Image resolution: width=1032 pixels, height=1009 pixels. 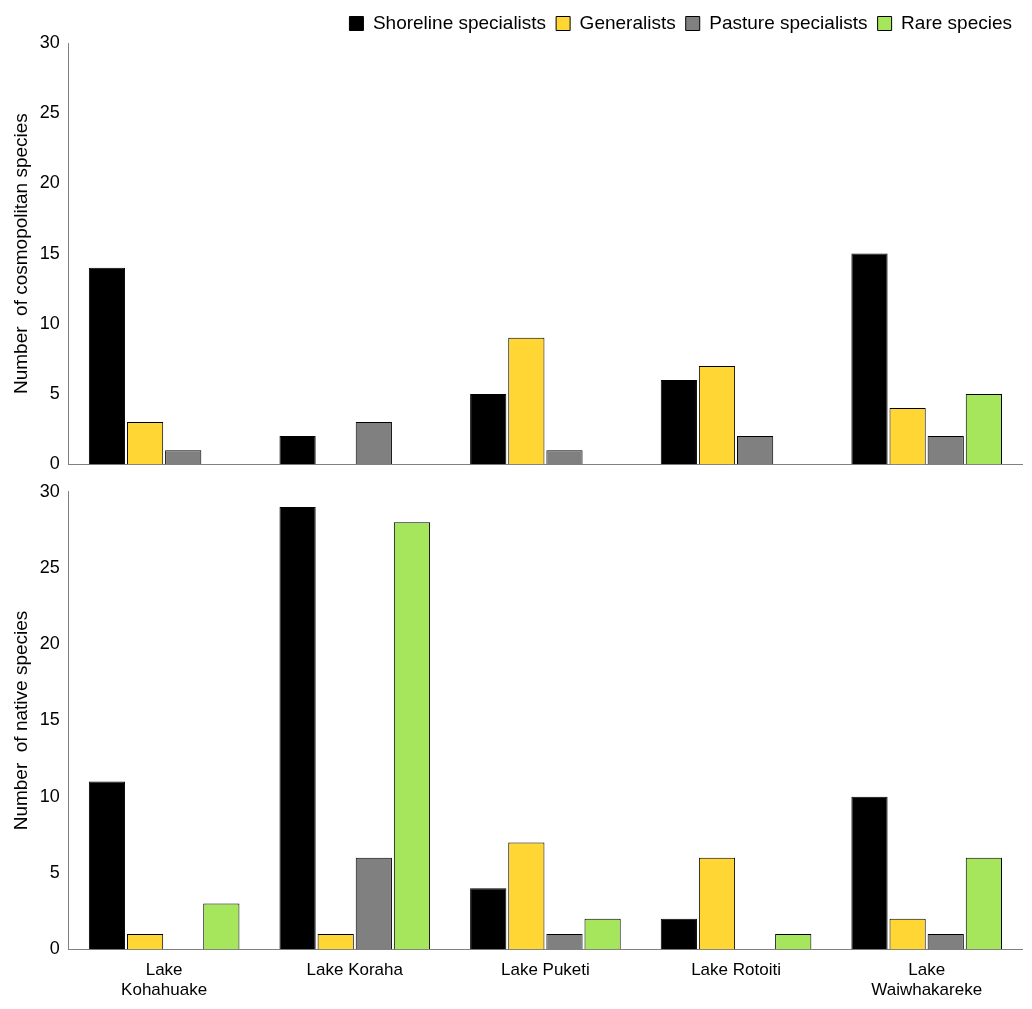 What do you see at coordinates (545, 970) in the screenshot?
I see `x-tick-label: Lake Puketi` at bounding box center [545, 970].